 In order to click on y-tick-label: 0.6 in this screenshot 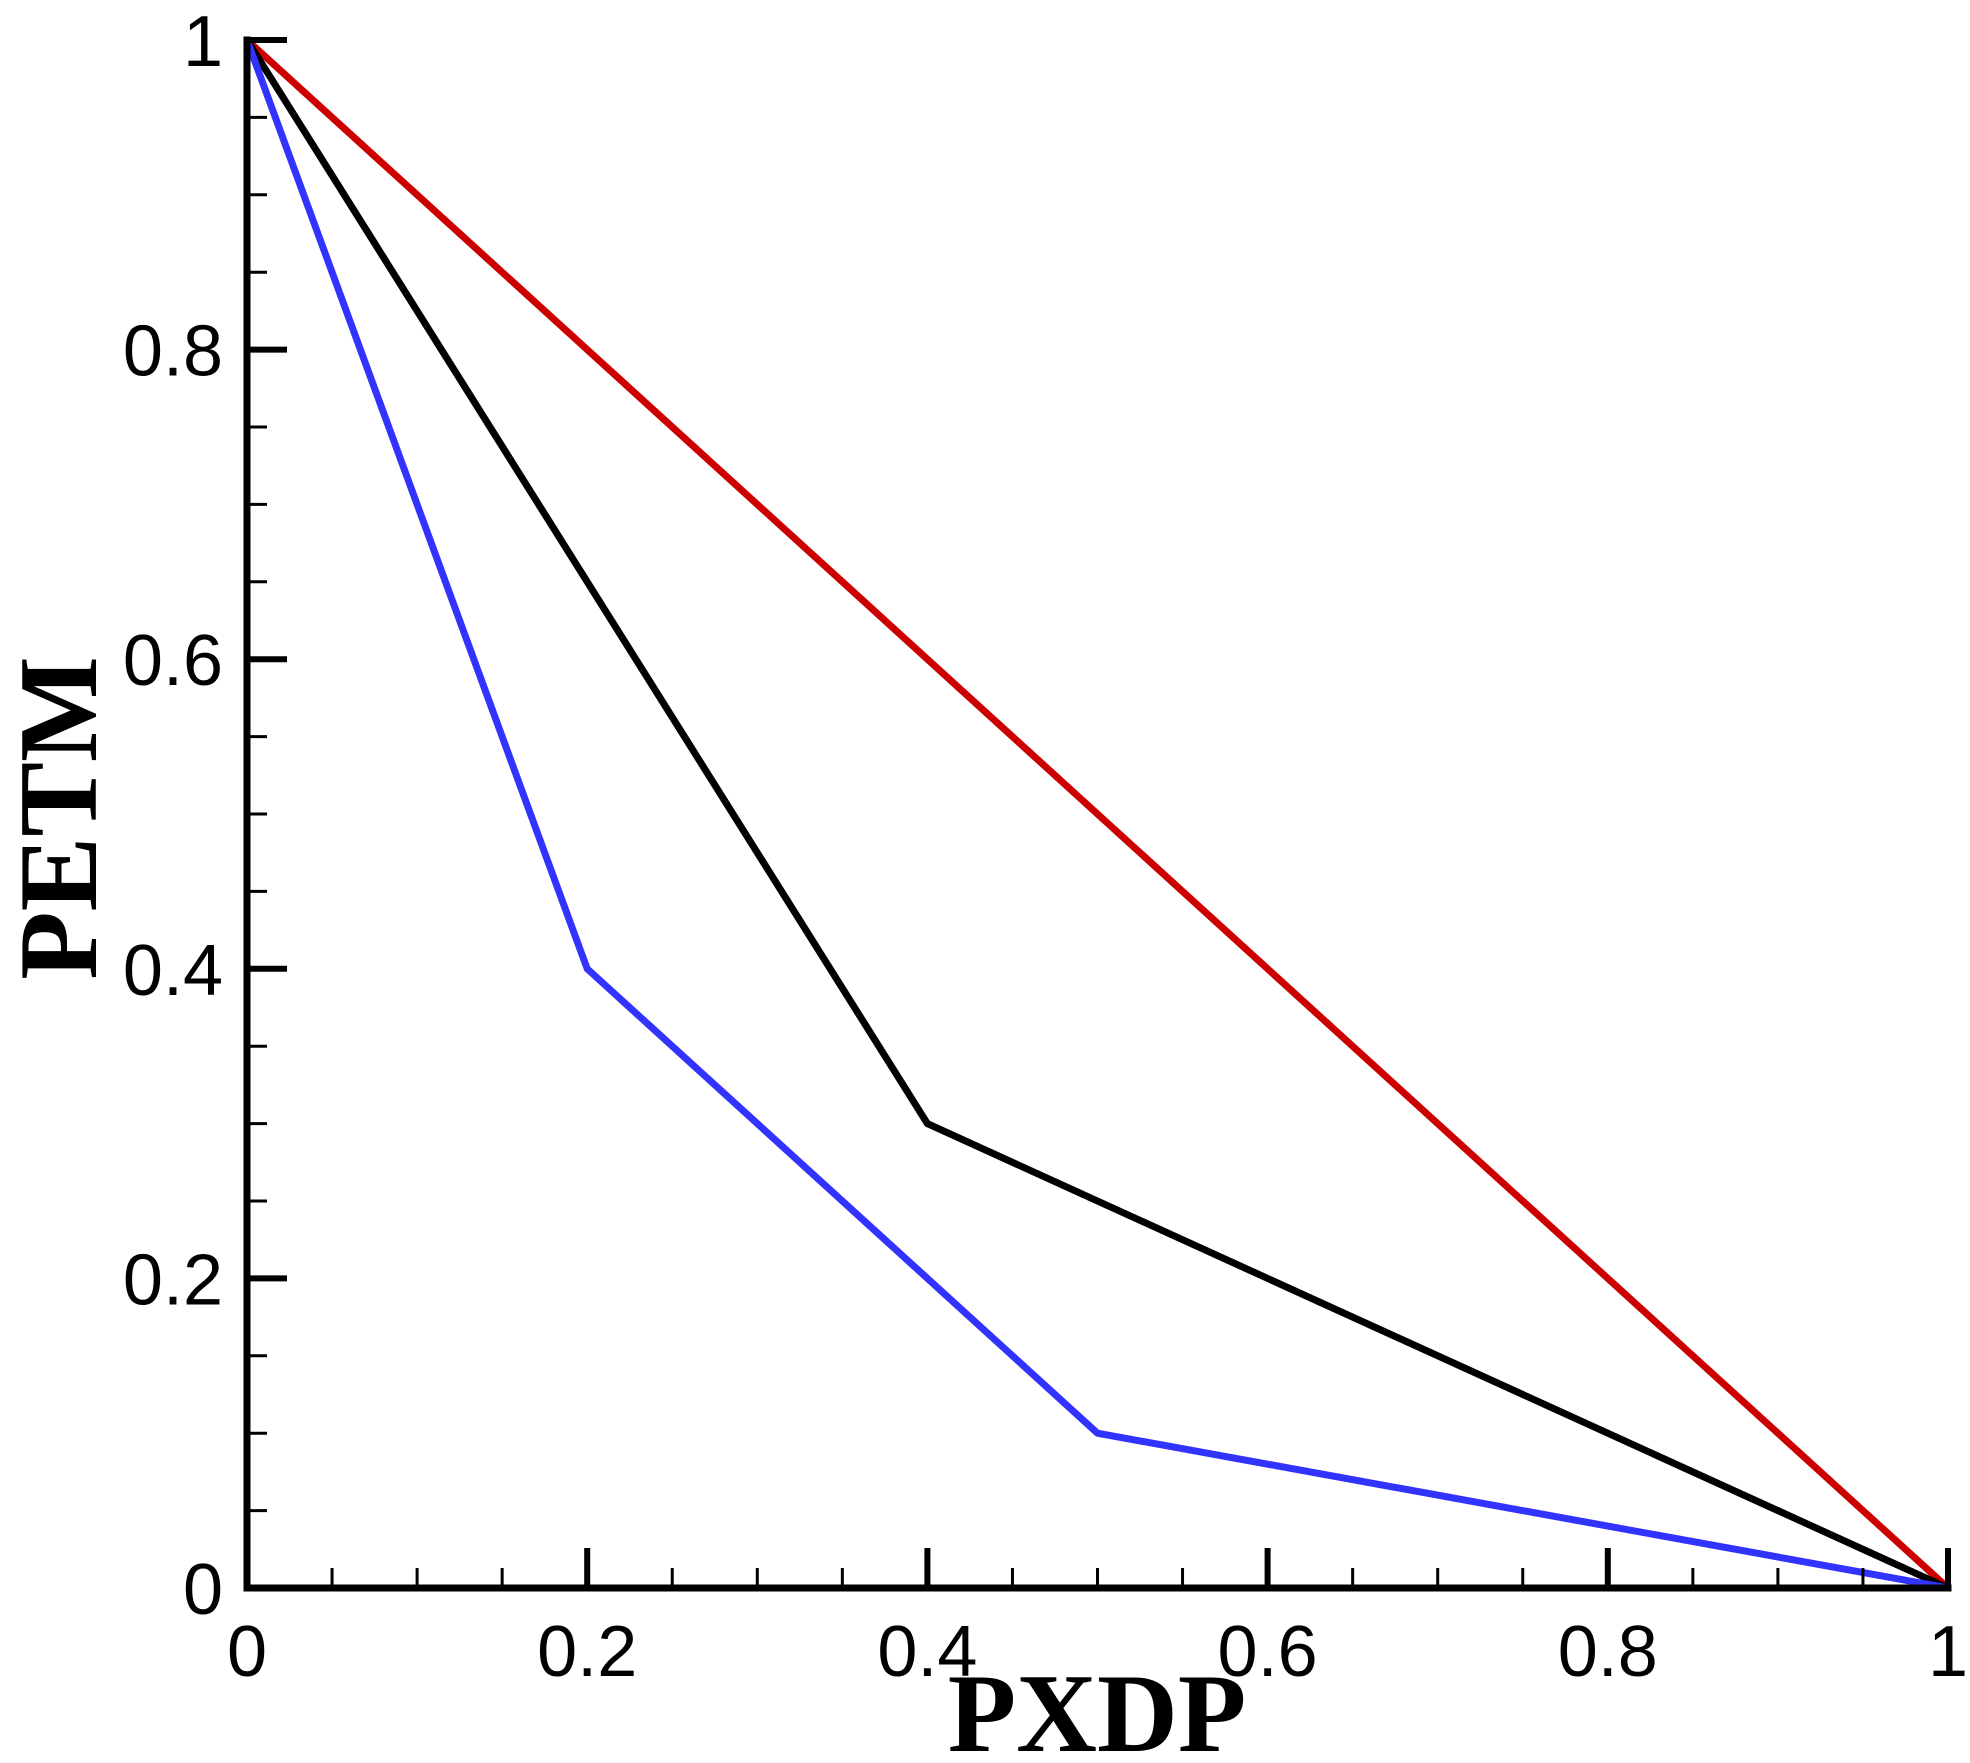, I will do `click(173, 661)`.